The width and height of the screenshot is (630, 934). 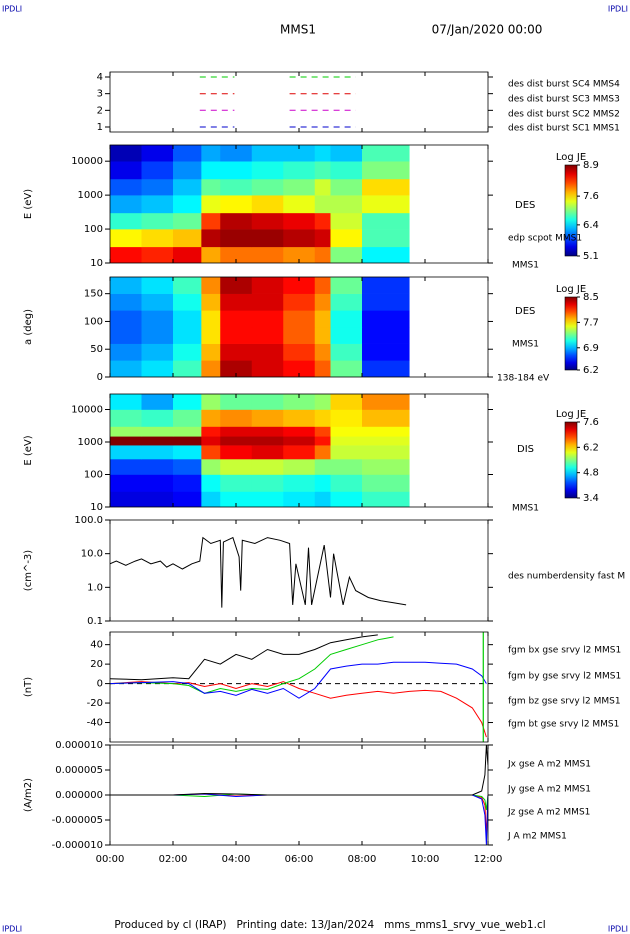 What do you see at coordinates (28, 327) in the screenshot?
I see `y-axis-label: a (deg)` at bounding box center [28, 327].